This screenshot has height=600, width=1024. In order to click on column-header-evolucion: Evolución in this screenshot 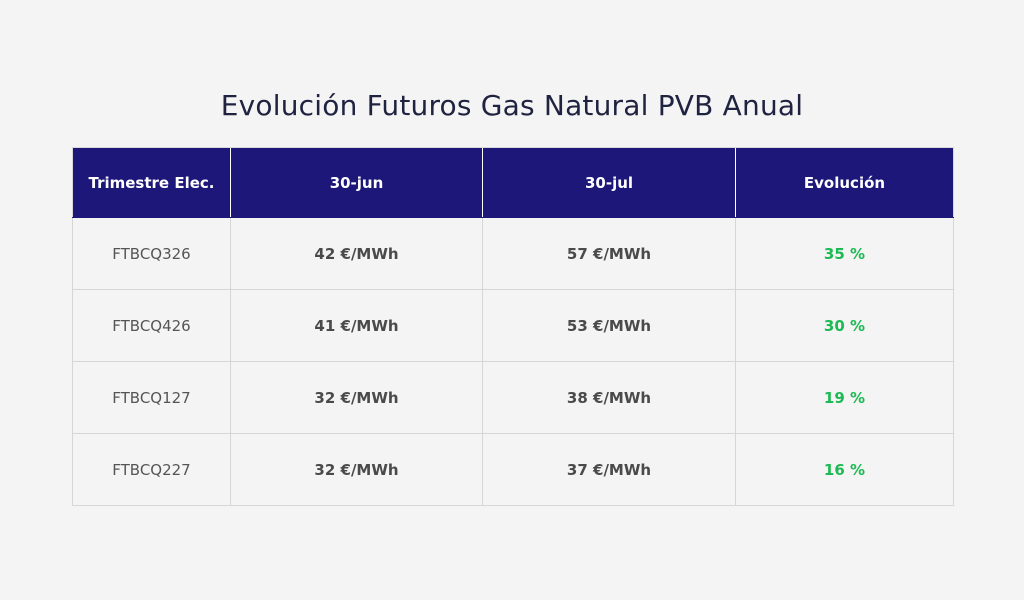, I will do `click(844, 182)`.